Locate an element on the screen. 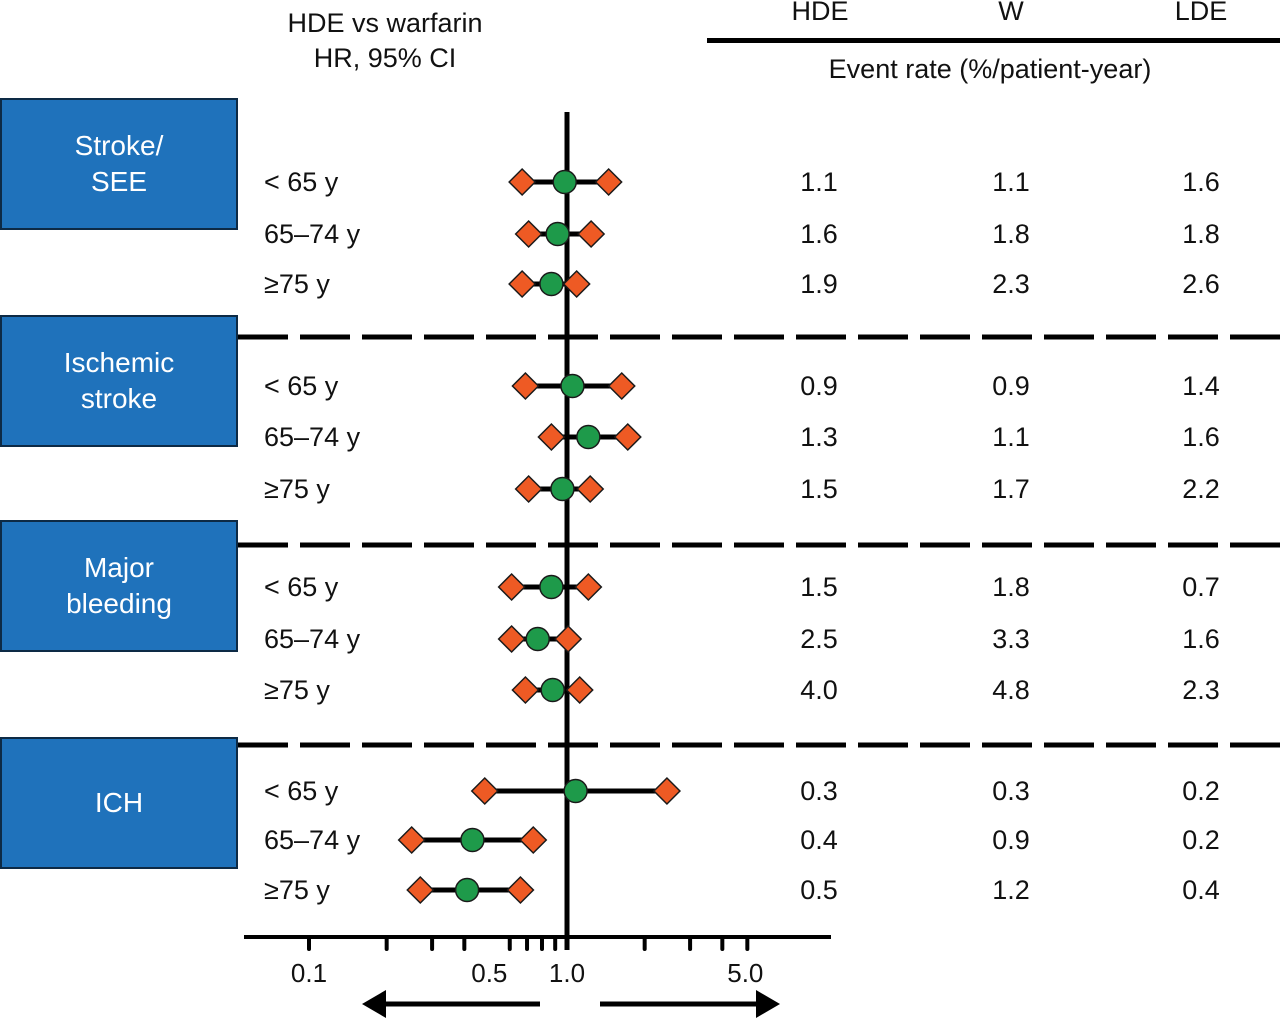 This screenshot has width=1280, height=1019. rate-w: 1.1 is located at coordinates (1011, 437).